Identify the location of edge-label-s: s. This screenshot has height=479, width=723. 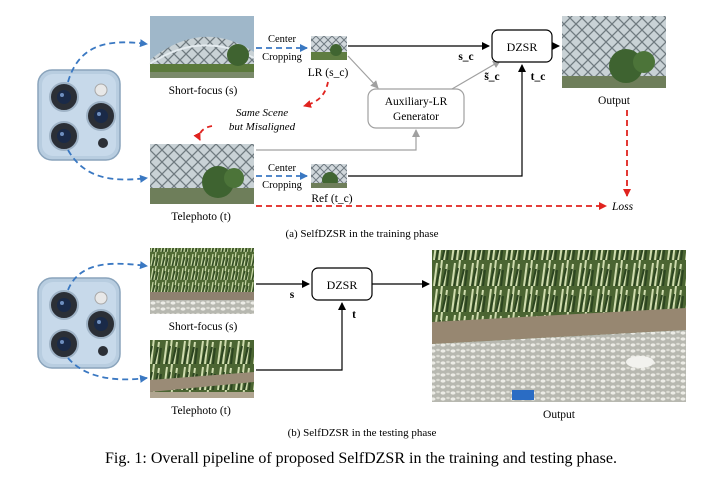
(292, 295).